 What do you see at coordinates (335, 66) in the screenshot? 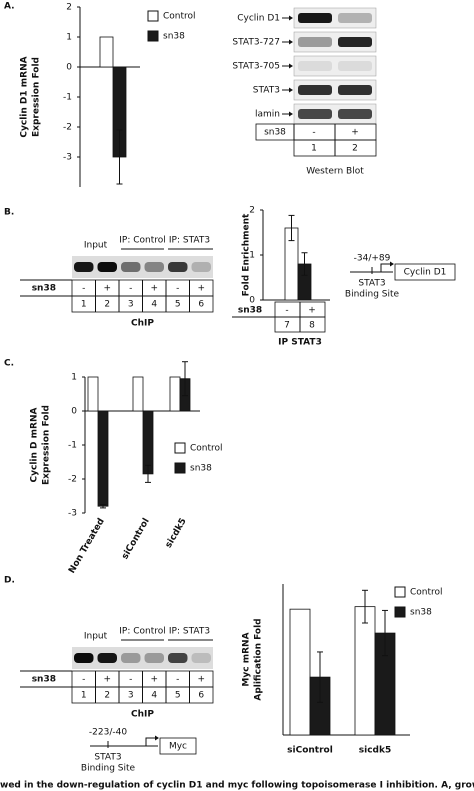
I see `blot-lane` at bounding box center [335, 66].